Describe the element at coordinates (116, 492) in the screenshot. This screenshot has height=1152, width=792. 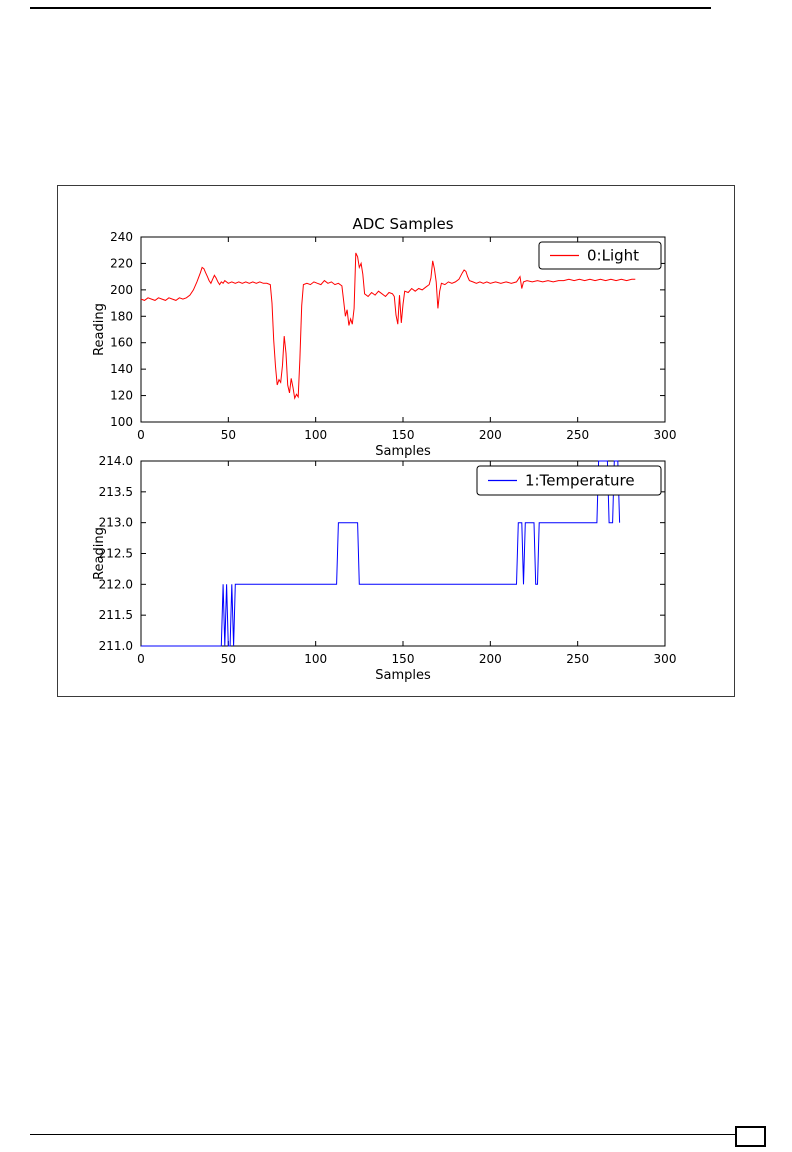
I see `y-tick-label: 213.5` at that location.